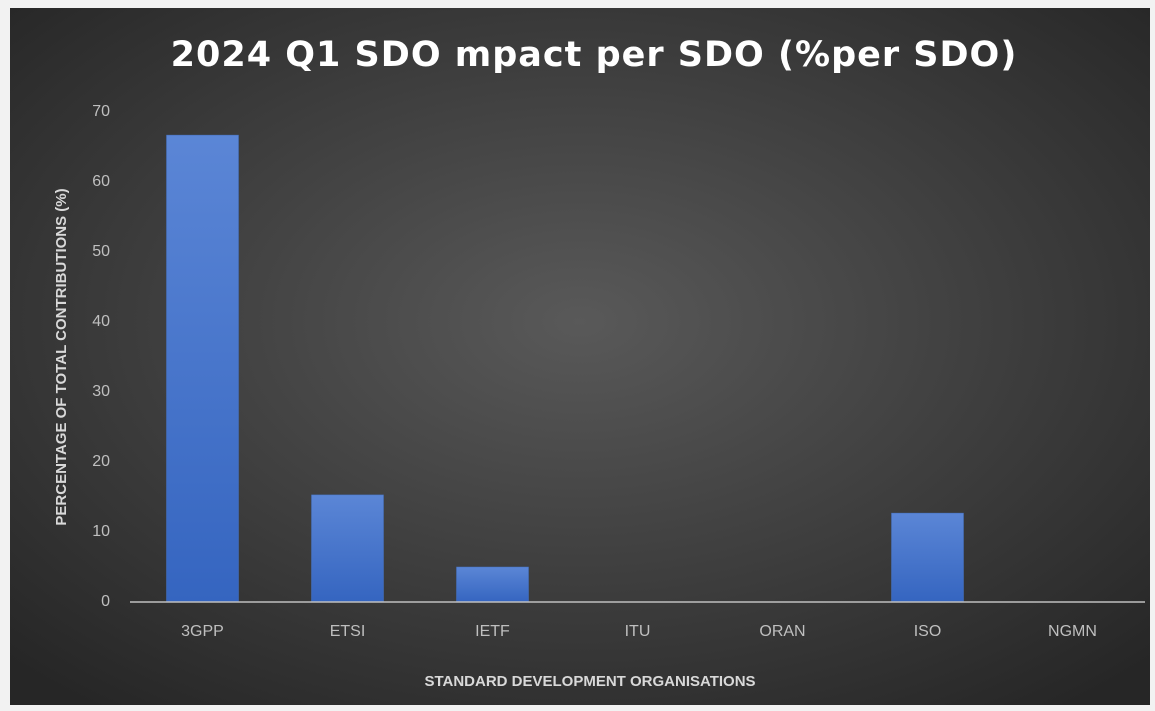 Image resolution: width=1155 pixels, height=711 pixels. Describe the element at coordinates (594, 55) in the screenshot. I see `chart-title: 2024 Q1 SDO mpact per SDO (%per SDO)` at that location.